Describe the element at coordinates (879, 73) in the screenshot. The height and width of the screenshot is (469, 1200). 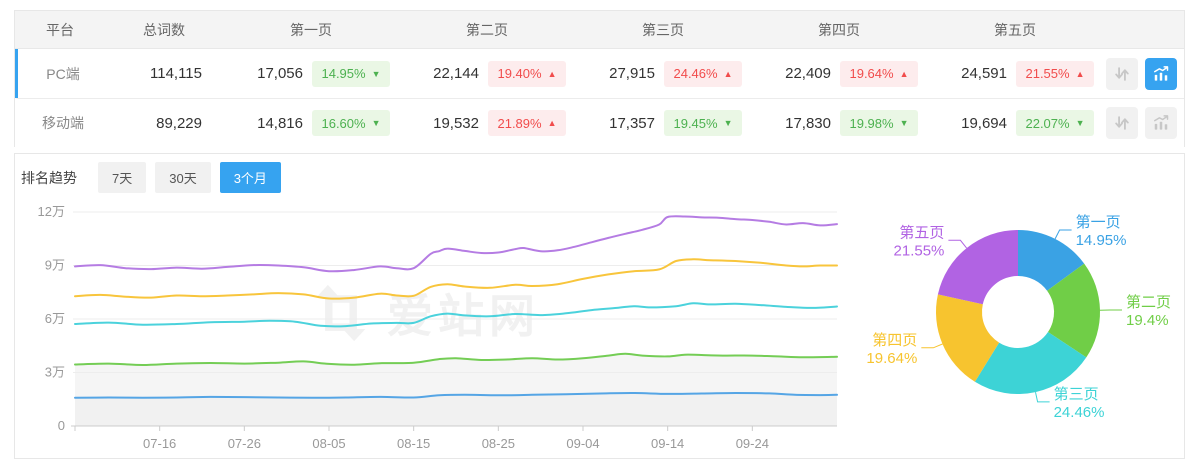
I see `change-badge: 19.64%` at that location.